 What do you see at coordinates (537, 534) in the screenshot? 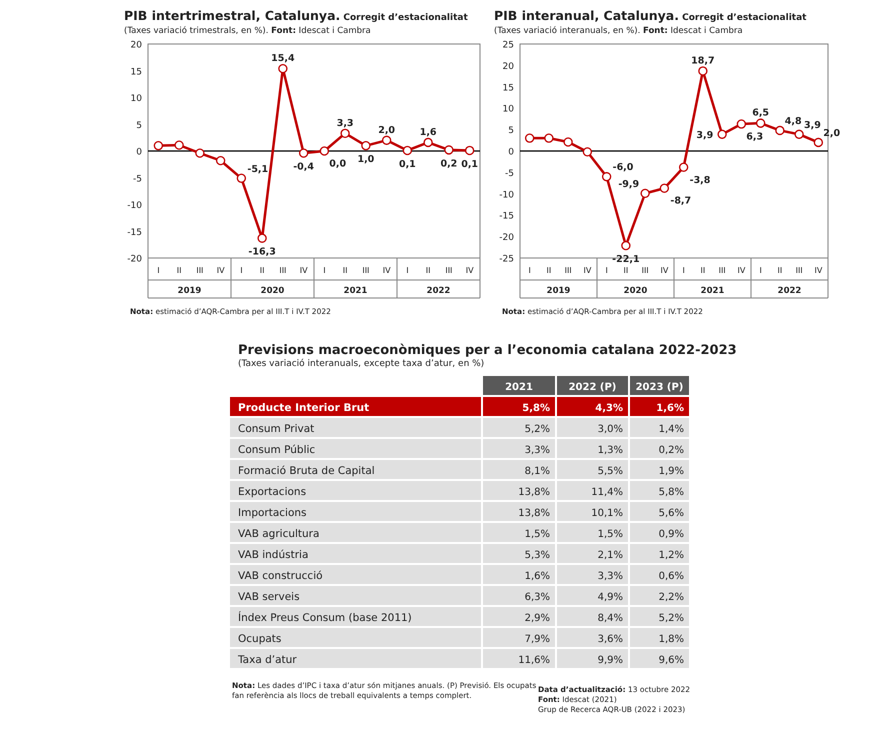
I see `text: 1,5%` at bounding box center [537, 534].